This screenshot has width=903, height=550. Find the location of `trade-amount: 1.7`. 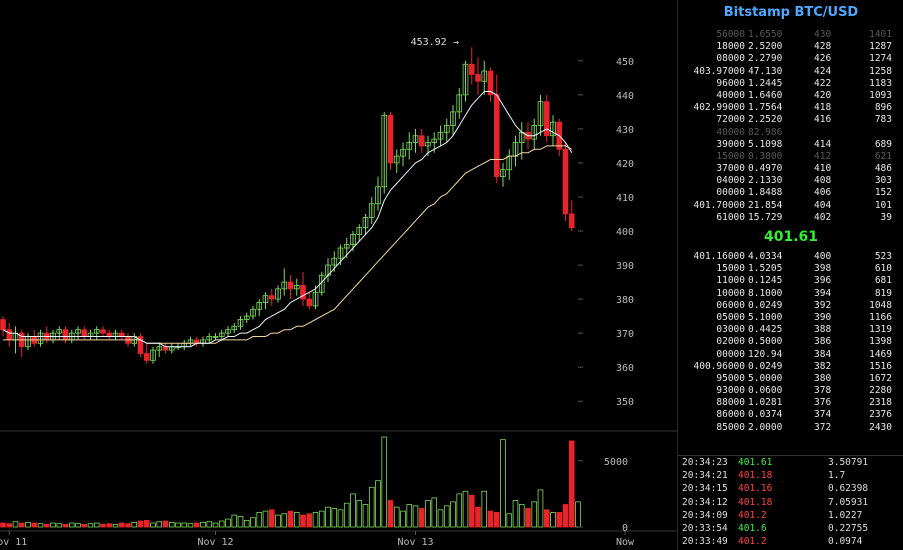

trade-amount: 1.7 is located at coordinates (837, 476).